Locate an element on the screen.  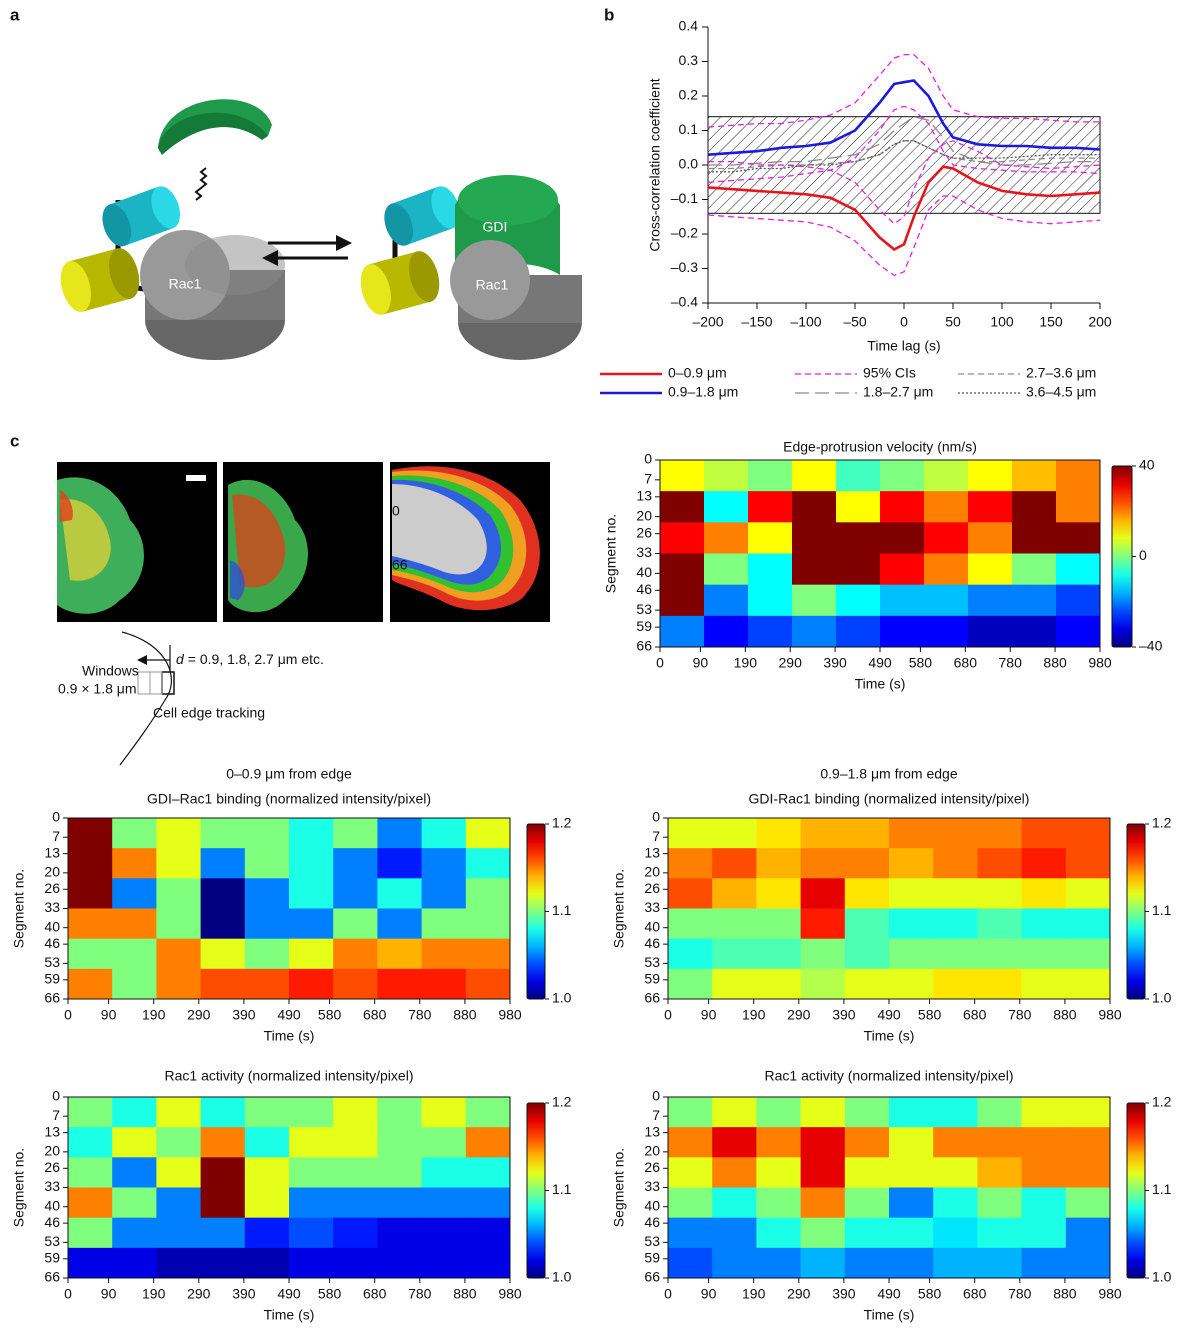
schematic-label: d = 0.9, 1.8, 2.7 μm etc. is located at coordinates (250, 659).